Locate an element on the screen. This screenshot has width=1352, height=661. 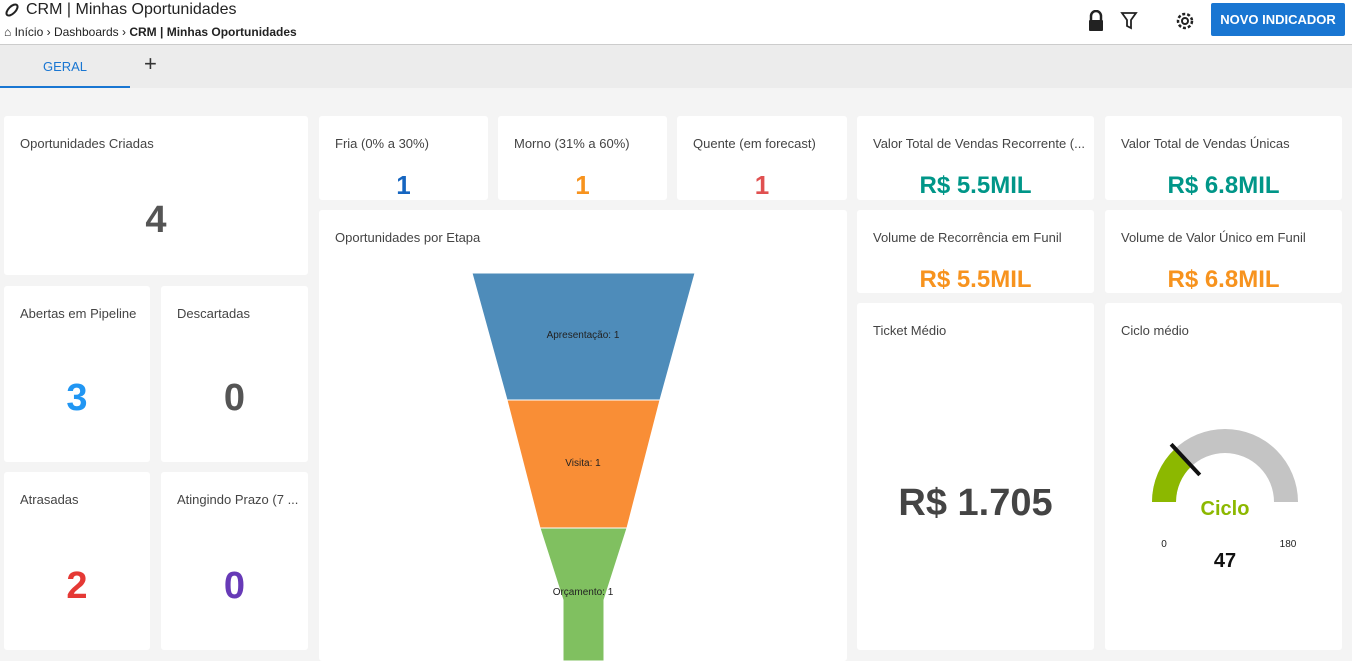
gauge-min: 0 is located at coordinates (1164, 544).